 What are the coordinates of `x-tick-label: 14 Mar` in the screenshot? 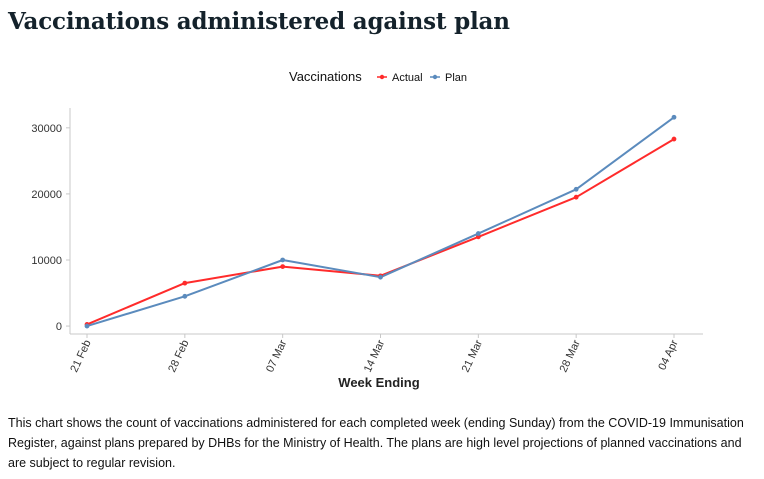 It's located at (374, 356).